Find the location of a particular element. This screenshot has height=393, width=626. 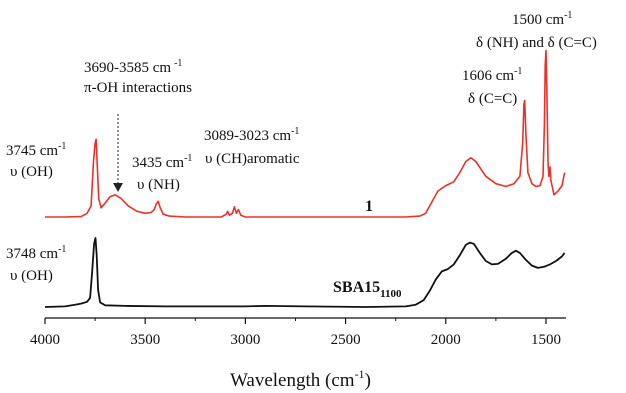

annotation-pi-mode: π-OH interactions is located at coordinates (138, 88).